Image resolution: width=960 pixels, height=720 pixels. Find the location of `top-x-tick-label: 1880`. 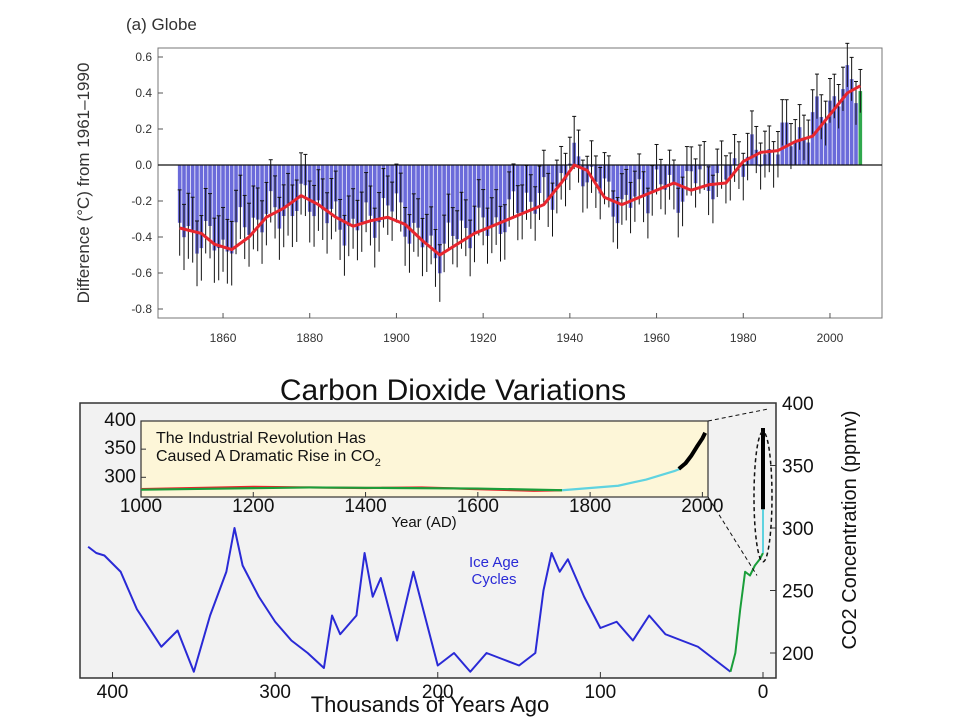

top-x-tick-label: 1880 is located at coordinates (309, 338).